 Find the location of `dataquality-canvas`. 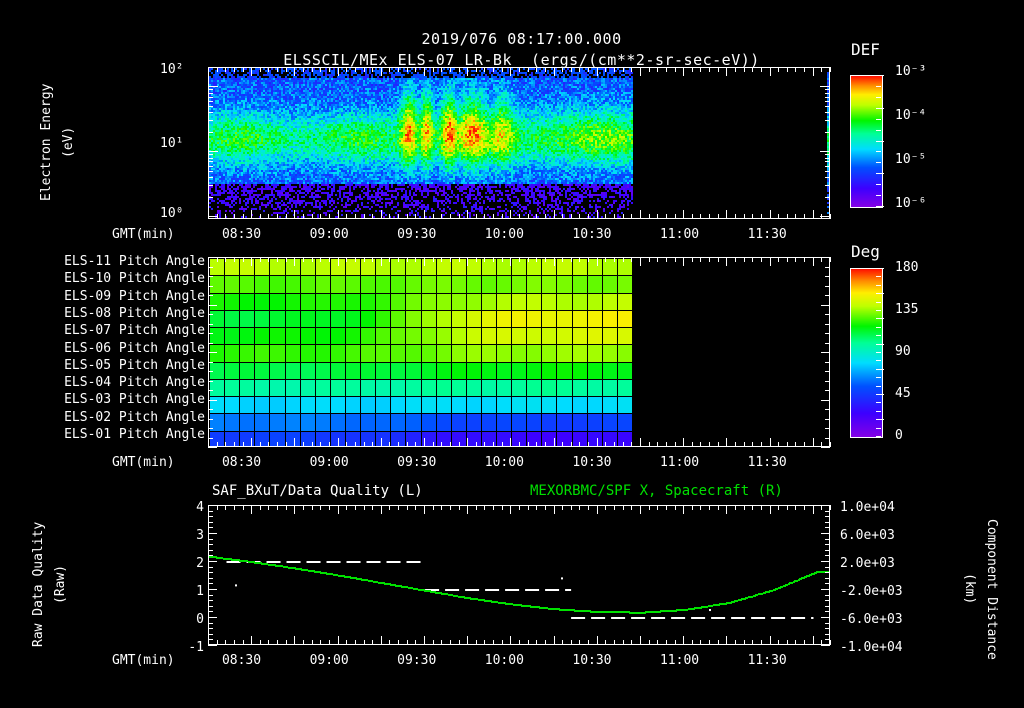

dataquality-canvas is located at coordinates (519, 575).